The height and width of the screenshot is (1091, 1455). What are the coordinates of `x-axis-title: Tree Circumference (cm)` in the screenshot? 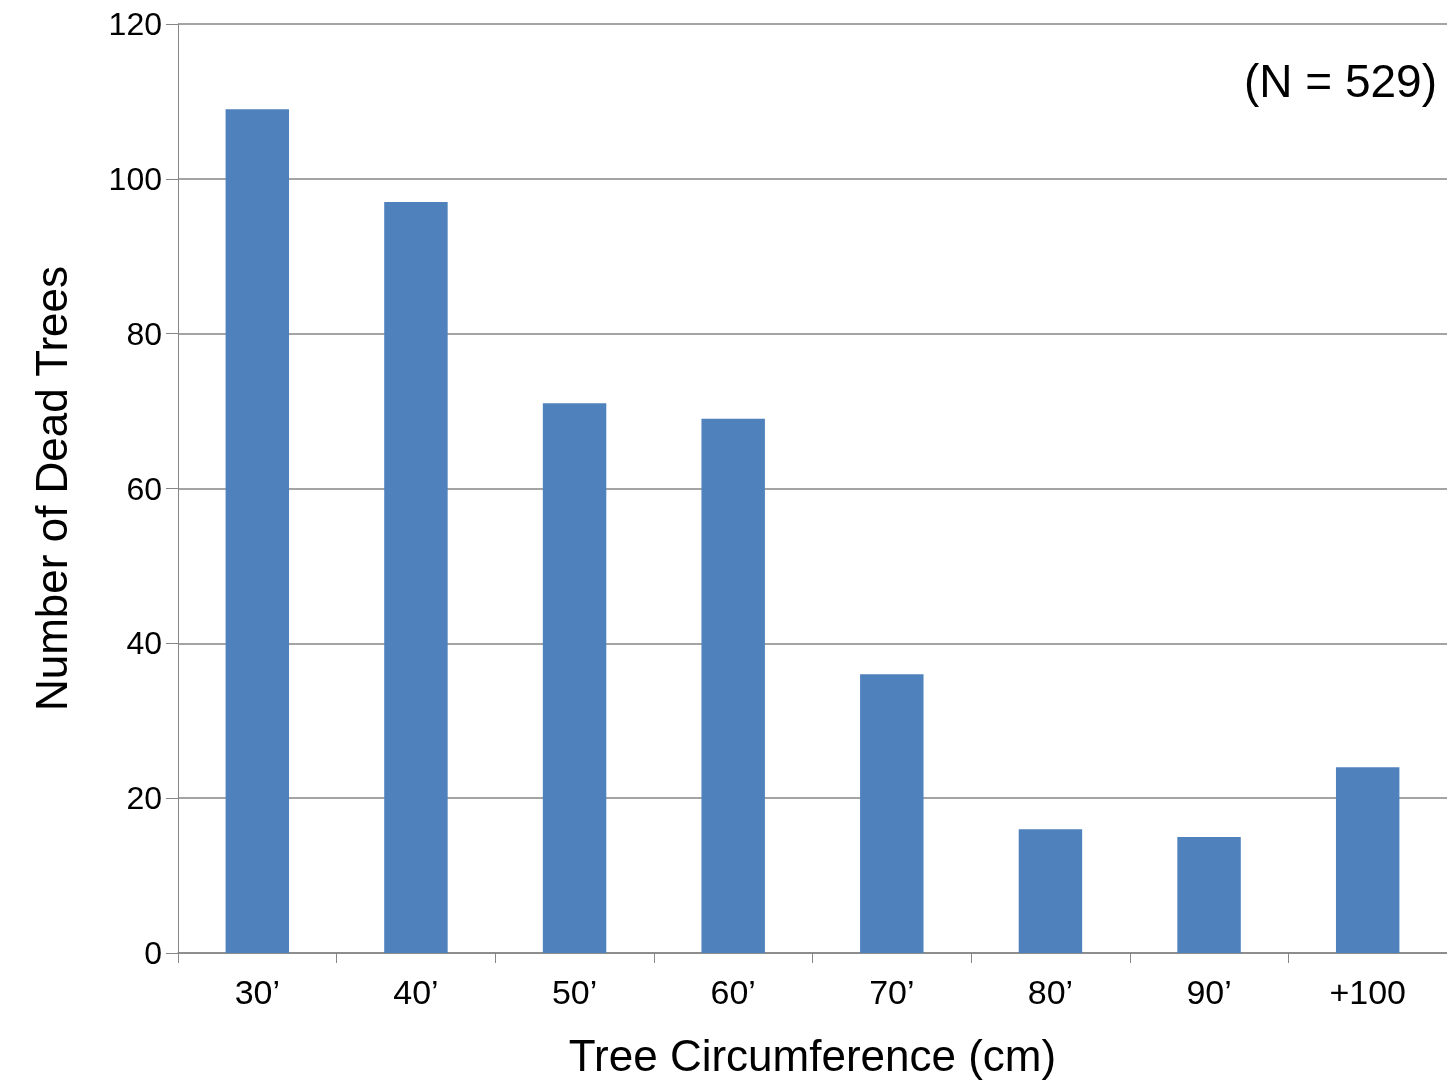 It's located at (812, 1055).